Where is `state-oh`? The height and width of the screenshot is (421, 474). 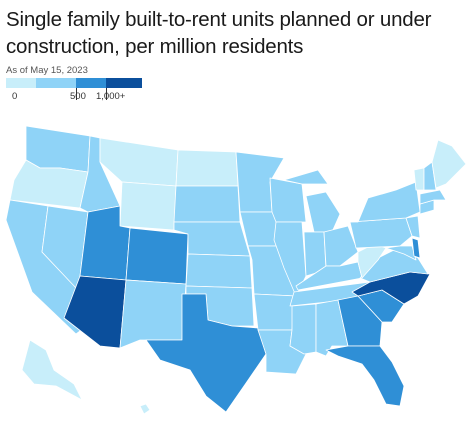
state-oh is located at coordinates (341, 246).